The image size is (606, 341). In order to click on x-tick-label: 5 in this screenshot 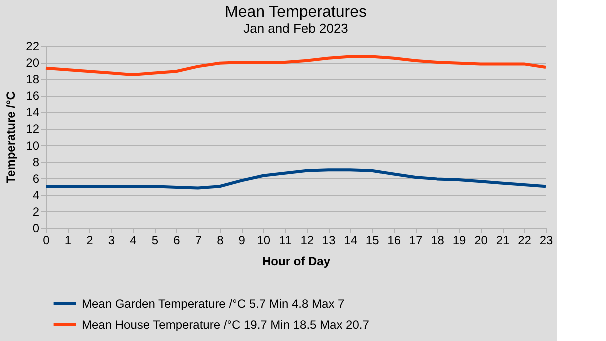, I will do `click(155, 241)`.